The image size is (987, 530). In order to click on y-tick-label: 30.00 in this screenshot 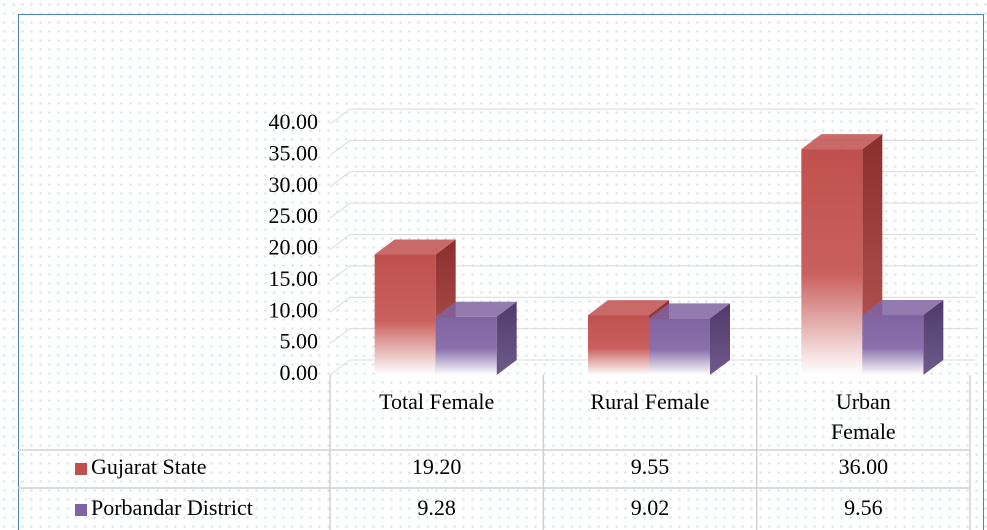, I will do `click(294, 184)`.